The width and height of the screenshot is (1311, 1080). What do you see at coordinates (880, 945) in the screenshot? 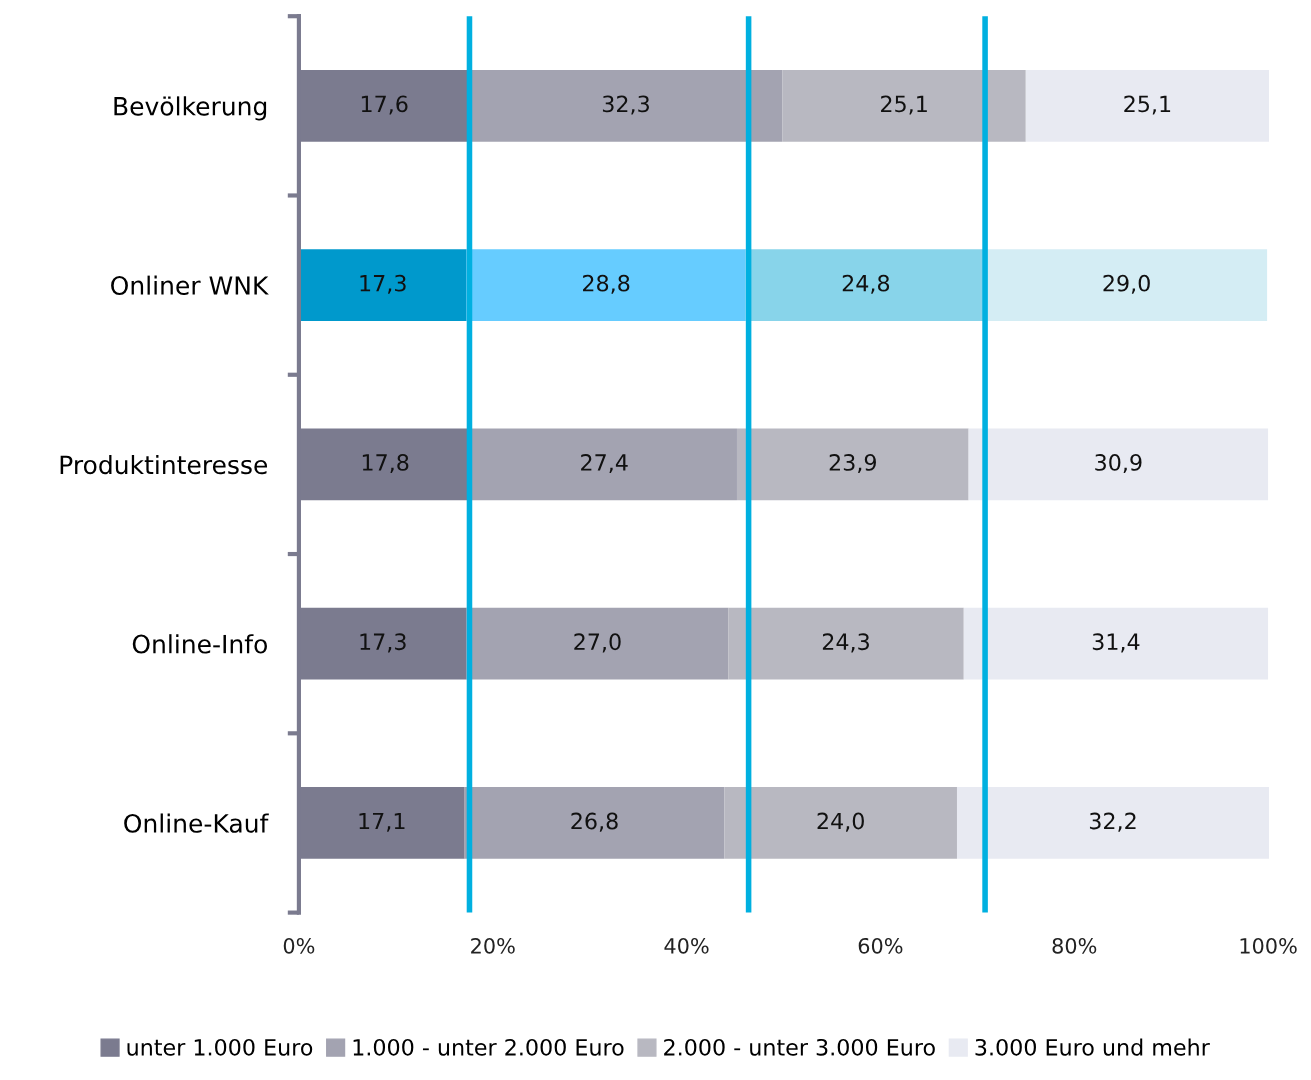
I see `x-tick-label: 60%` at bounding box center [880, 945].